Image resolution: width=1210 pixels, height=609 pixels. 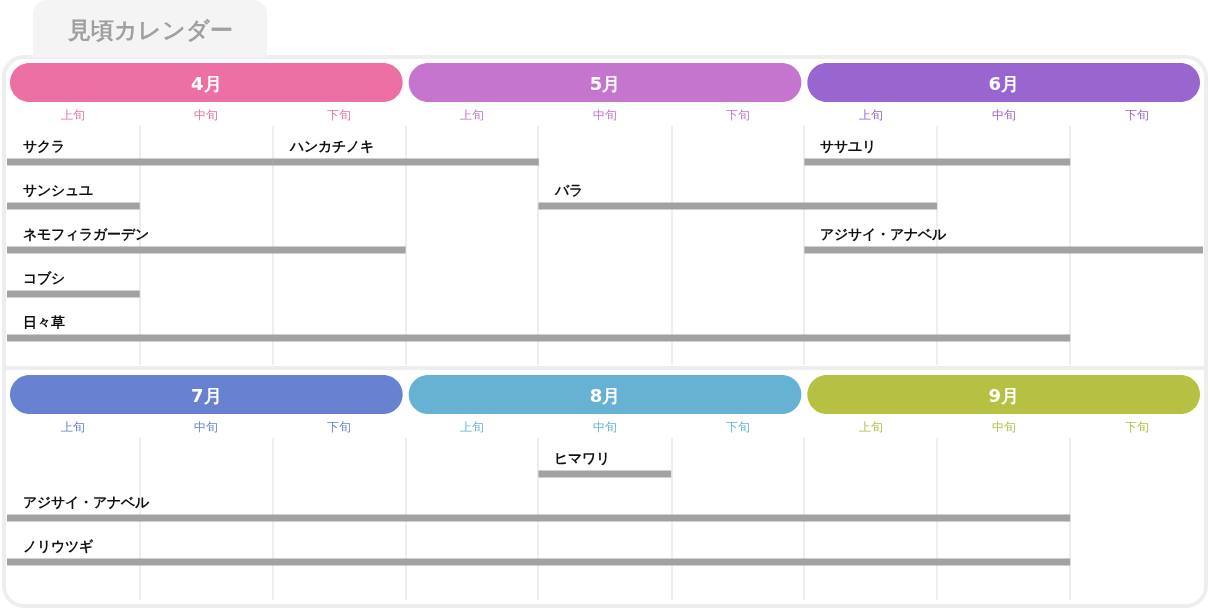 What do you see at coordinates (206, 396) in the screenshot?
I see `x-tick-label: 7月` at bounding box center [206, 396].